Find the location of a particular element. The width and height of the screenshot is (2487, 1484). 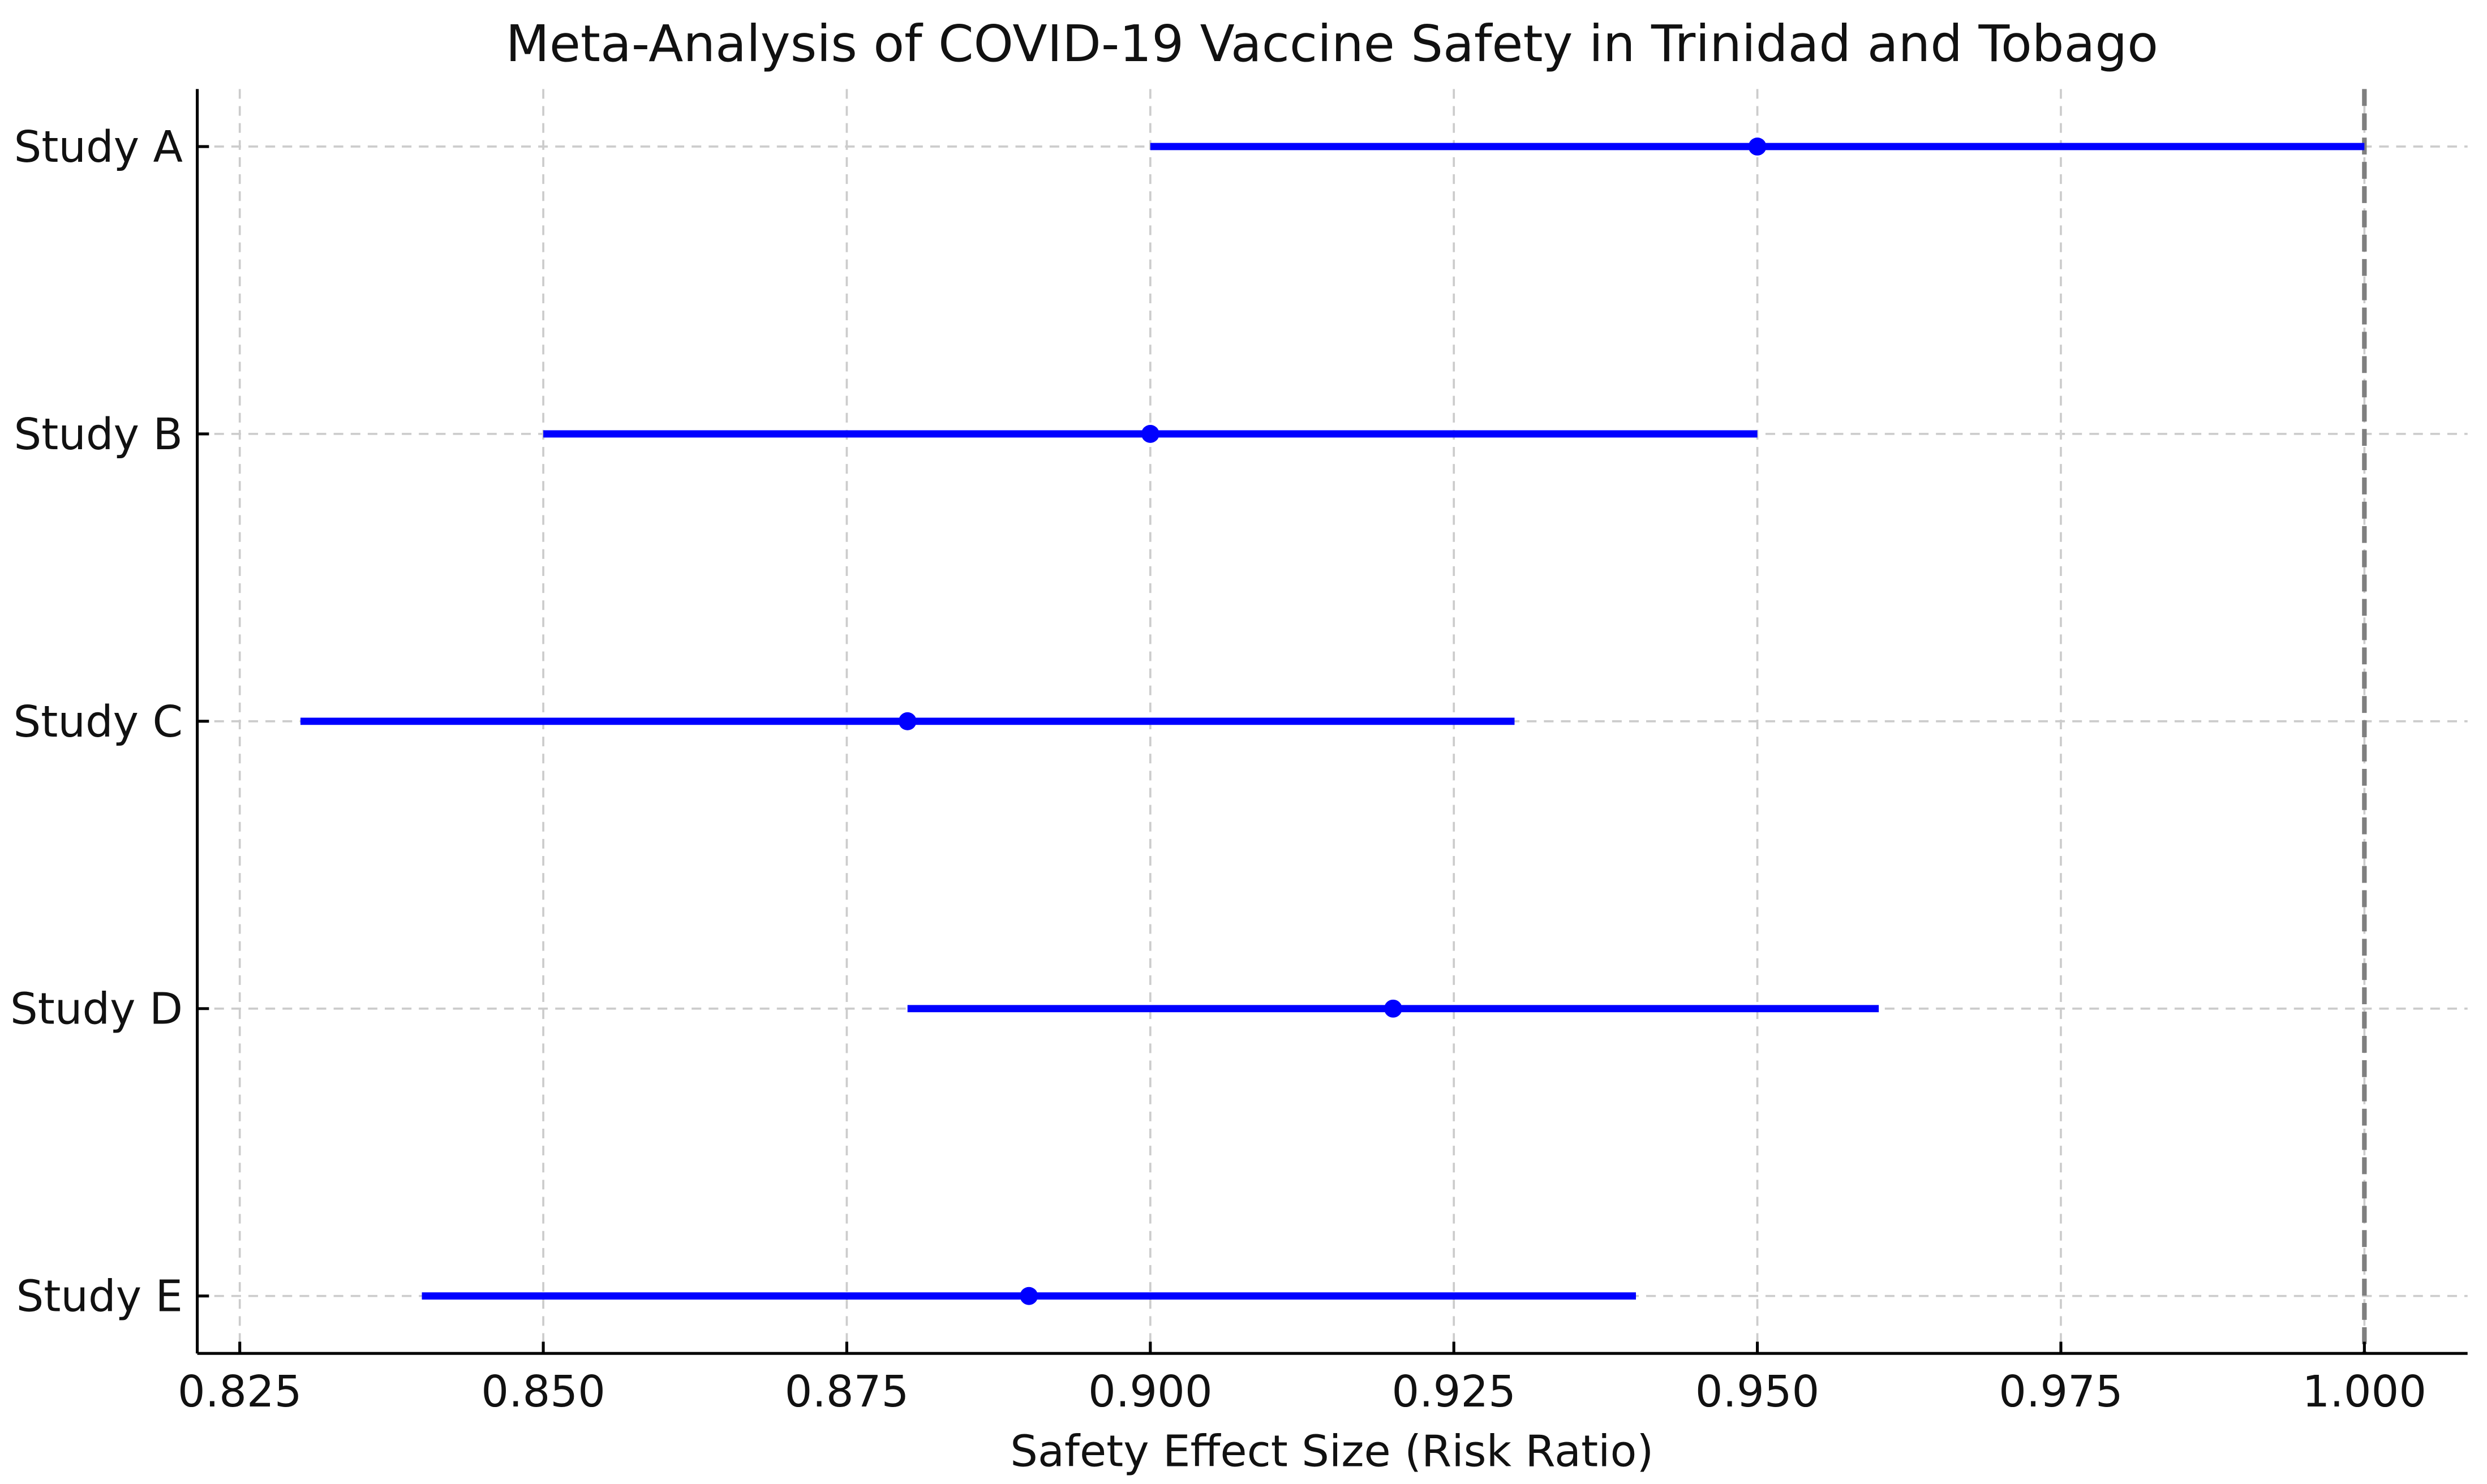

point-marker-study-e is located at coordinates (1029, 1296).